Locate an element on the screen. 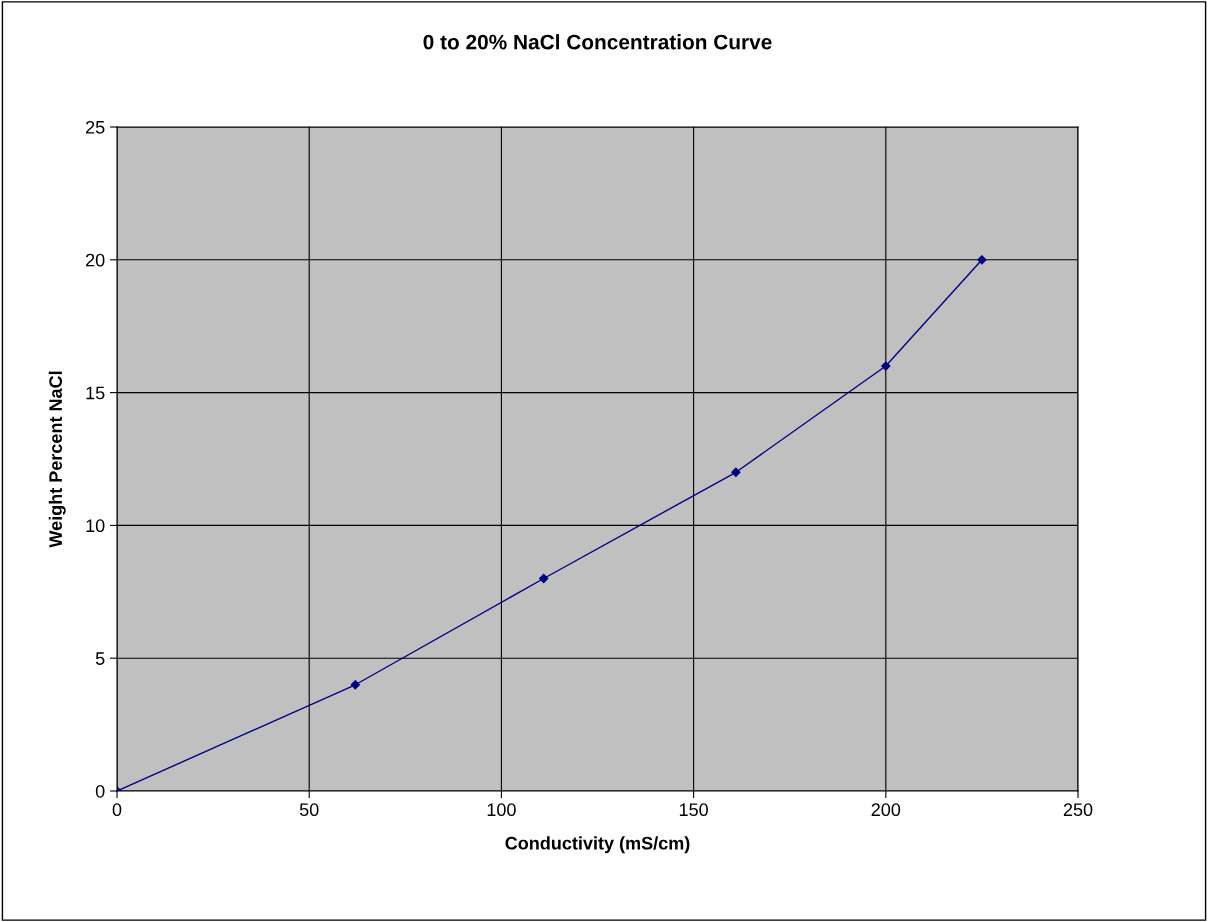 The height and width of the screenshot is (922, 1208). y-tick-label: 0 is located at coordinates (100, 791).